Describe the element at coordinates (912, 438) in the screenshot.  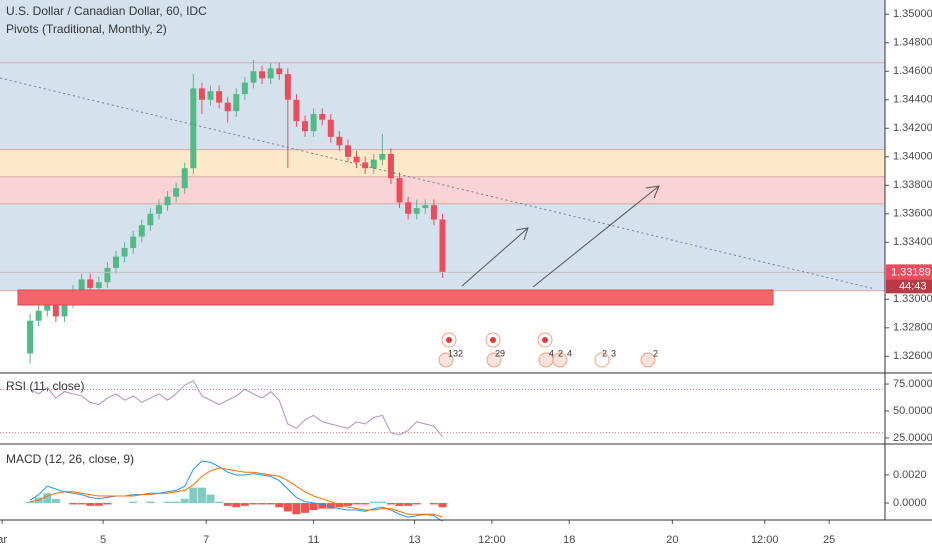
I see `y-tick-label: 25.0000` at that location.